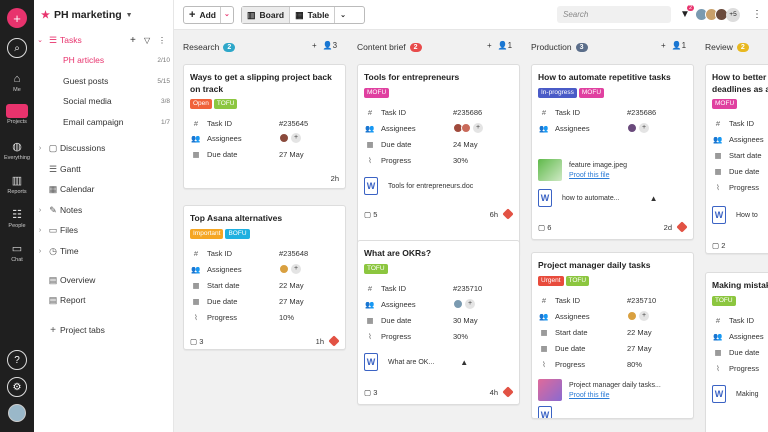 This screenshot has height=432, width=768. Describe the element at coordinates (500, 45) in the screenshot. I see `column-actions: + 👤1` at that location.